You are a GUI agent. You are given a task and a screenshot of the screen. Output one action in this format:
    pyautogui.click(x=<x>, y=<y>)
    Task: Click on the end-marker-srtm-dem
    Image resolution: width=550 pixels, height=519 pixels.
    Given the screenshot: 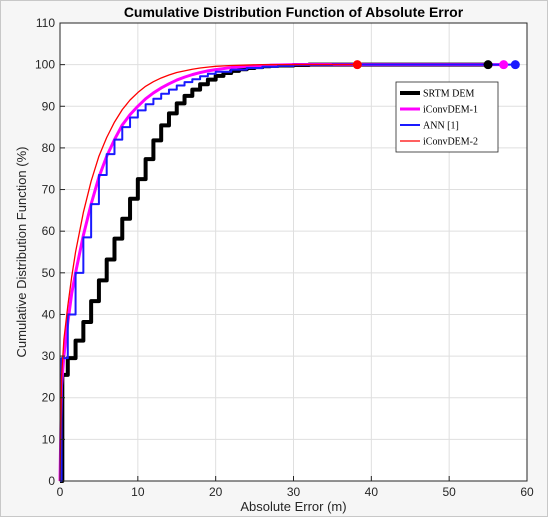 What is the action you would take?
    pyautogui.click(x=488, y=65)
    